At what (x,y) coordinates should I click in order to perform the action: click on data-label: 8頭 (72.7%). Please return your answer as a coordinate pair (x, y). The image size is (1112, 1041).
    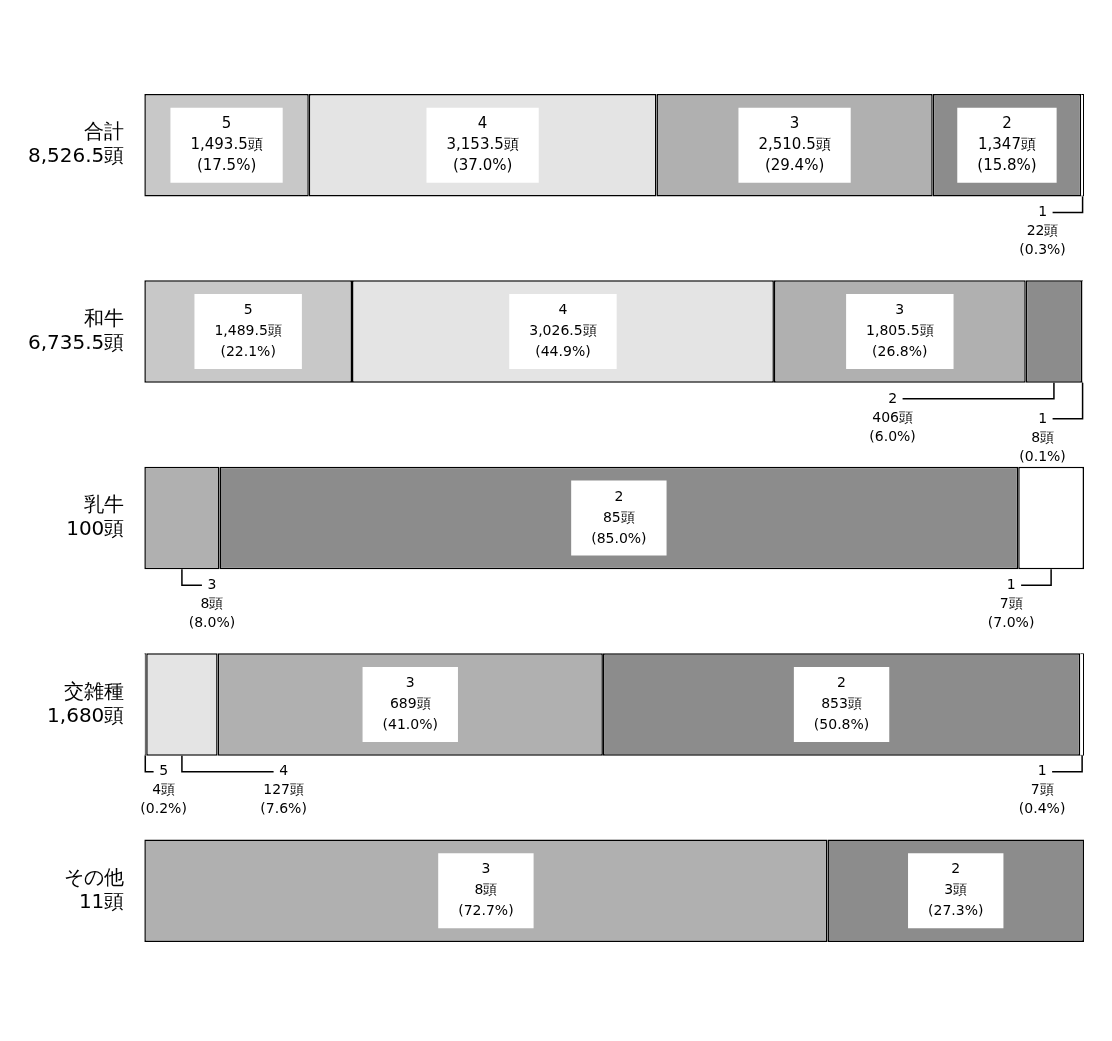
    Looking at the image, I should click on (486, 900).